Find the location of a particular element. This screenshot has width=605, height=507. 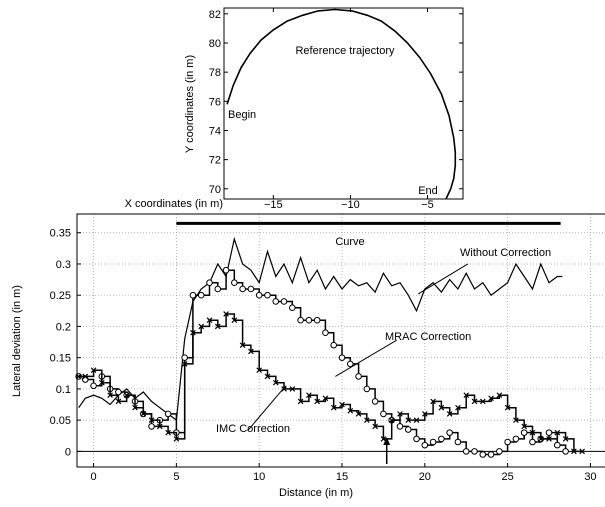

deviation-x-tick-label: 5 is located at coordinates (176, 477).